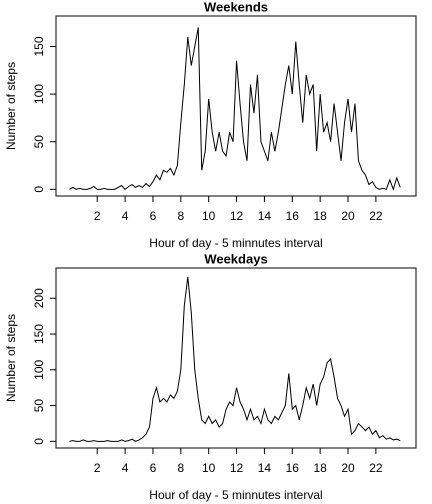 This screenshot has height=504, width=432. What do you see at coordinates (39, 298) in the screenshot?
I see `y-tick-label: 200` at bounding box center [39, 298].